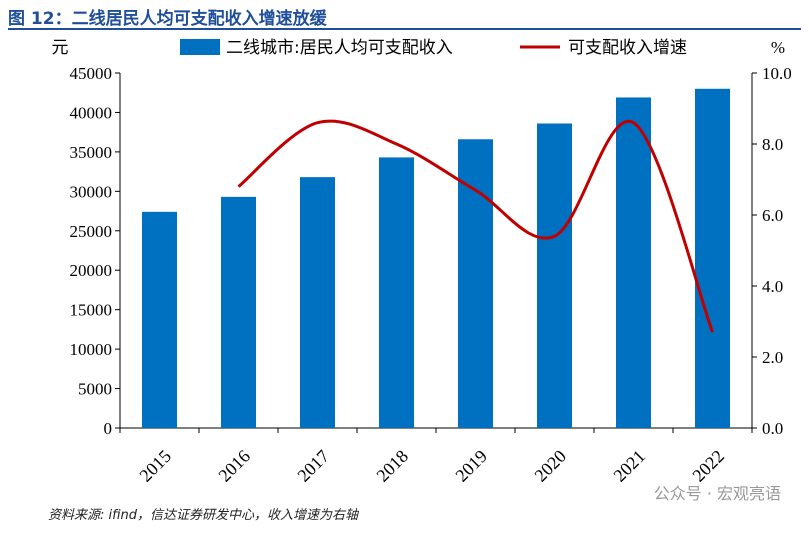 Image resolution: width=809 pixels, height=535 pixels. What do you see at coordinates (108, 428) in the screenshot?
I see `left-tick-label: 0` at bounding box center [108, 428].